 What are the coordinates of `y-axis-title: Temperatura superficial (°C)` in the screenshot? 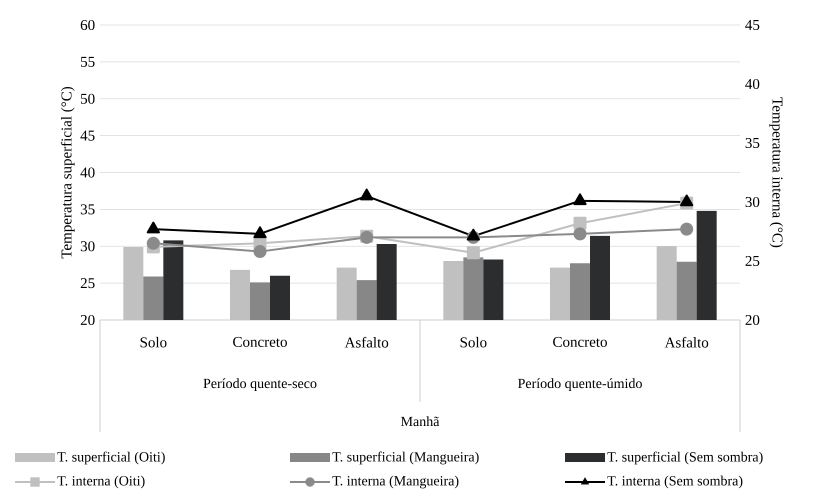 It's located at (67, 172).